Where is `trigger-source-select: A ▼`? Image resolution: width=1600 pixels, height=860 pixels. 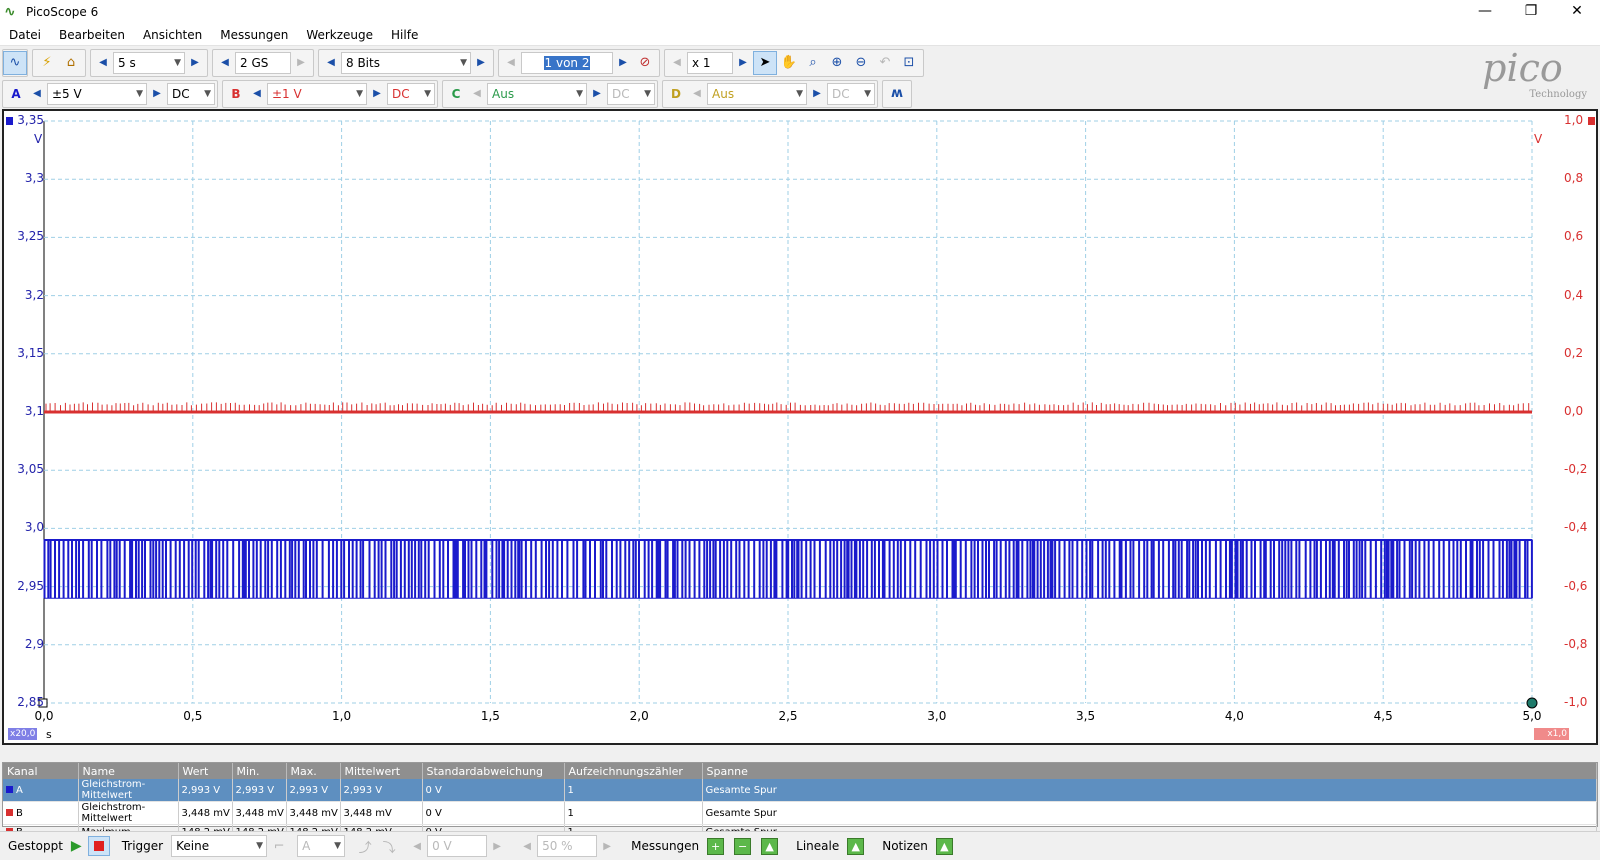 trigger-source-select: A ▼ is located at coordinates (321, 846).